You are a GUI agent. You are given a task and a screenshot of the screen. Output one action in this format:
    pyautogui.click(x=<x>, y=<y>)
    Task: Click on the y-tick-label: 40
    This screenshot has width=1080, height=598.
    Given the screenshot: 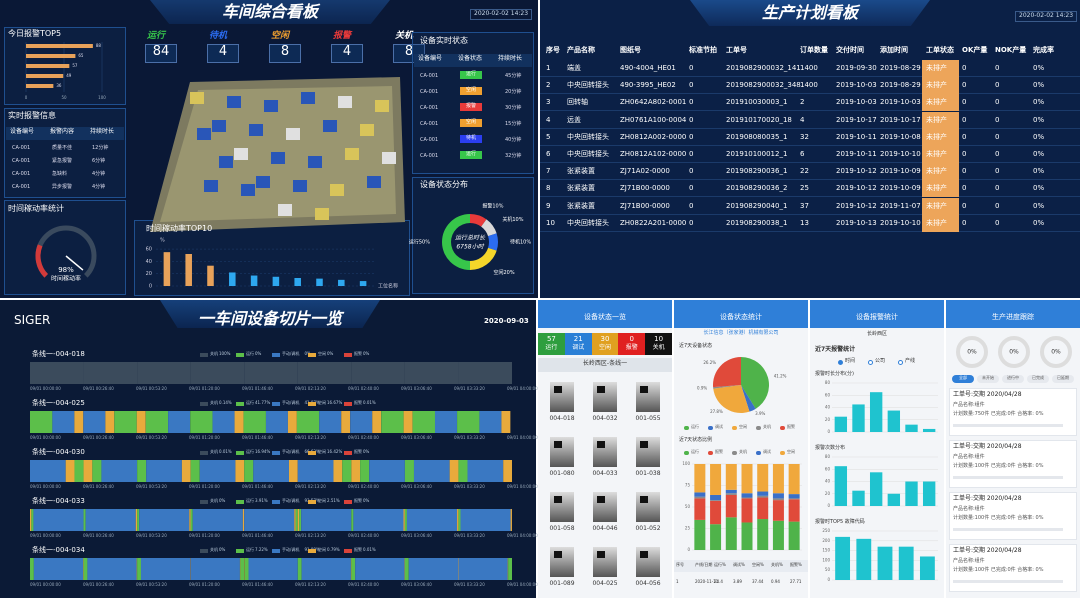 What is the action you would take?
    pyautogui.click(x=828, y=481)
    